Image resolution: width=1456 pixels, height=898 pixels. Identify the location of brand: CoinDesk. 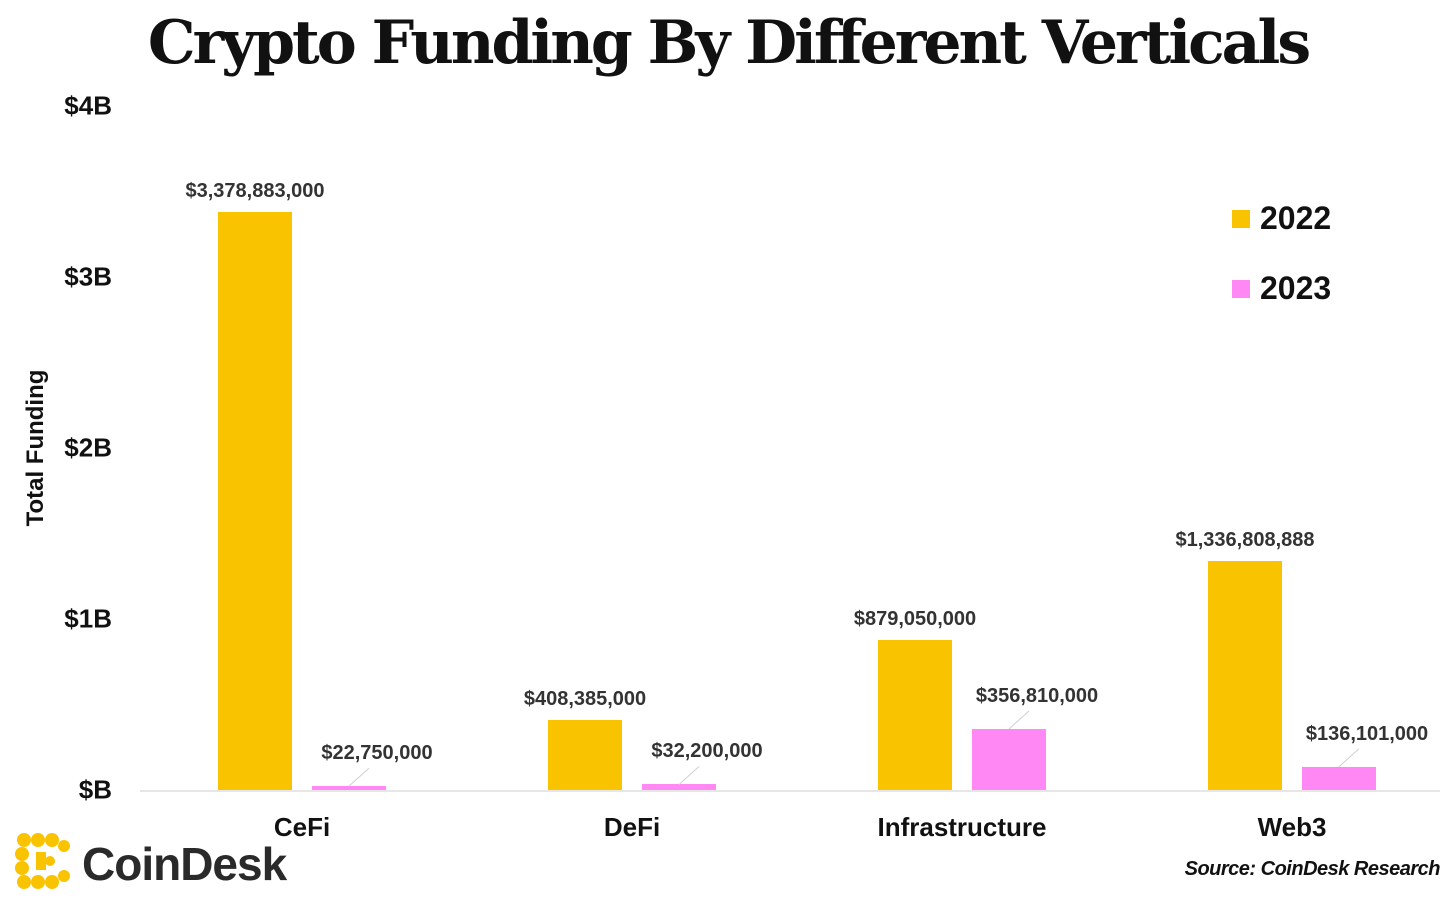
(150, 863).